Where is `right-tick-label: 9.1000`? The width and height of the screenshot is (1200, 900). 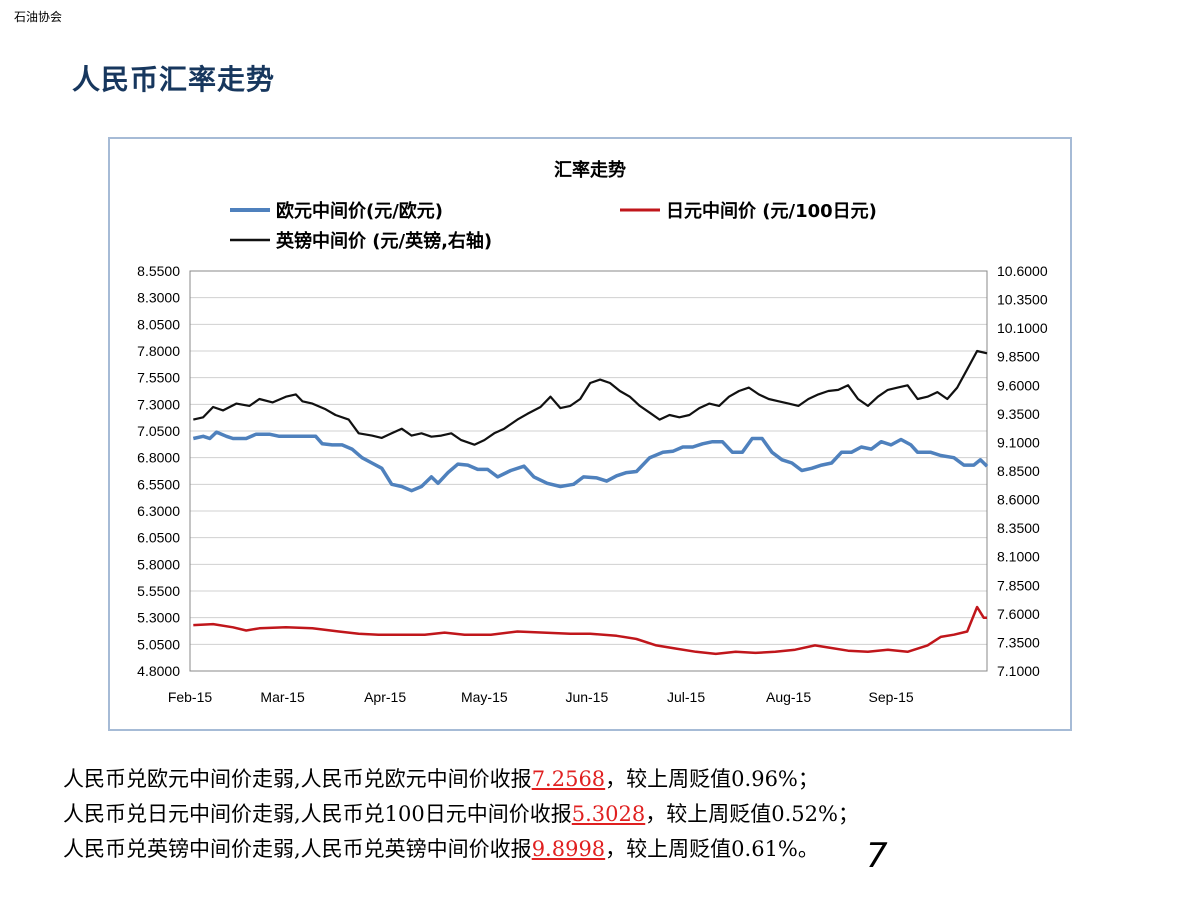 right-tick-label: 9.1000 is located at coordinates (1018, 442).